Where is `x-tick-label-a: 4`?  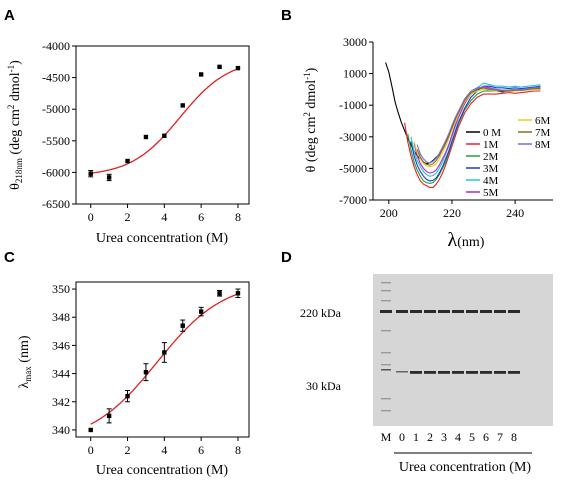
x-tick-label-a: 4 is located at coordinates (164, 217).